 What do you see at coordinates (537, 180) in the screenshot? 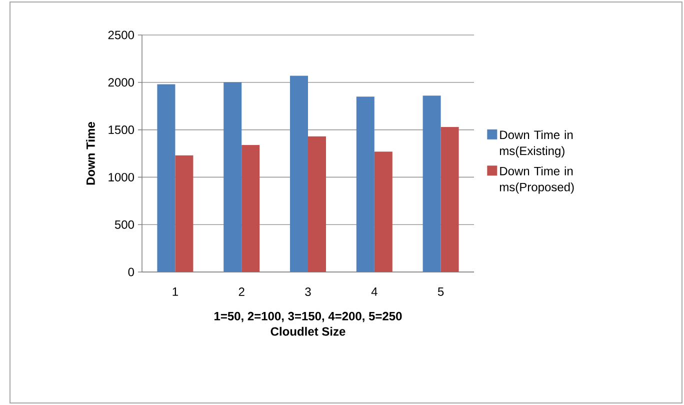
I see `legend-label: Down Time in ms(Proposed)` at bounding box center [537, 180].